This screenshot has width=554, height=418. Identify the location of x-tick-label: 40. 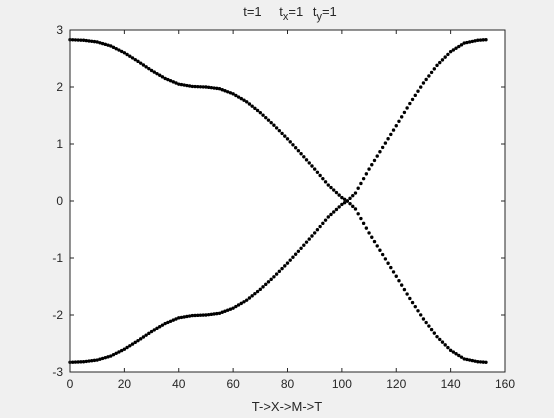
(179, 384).